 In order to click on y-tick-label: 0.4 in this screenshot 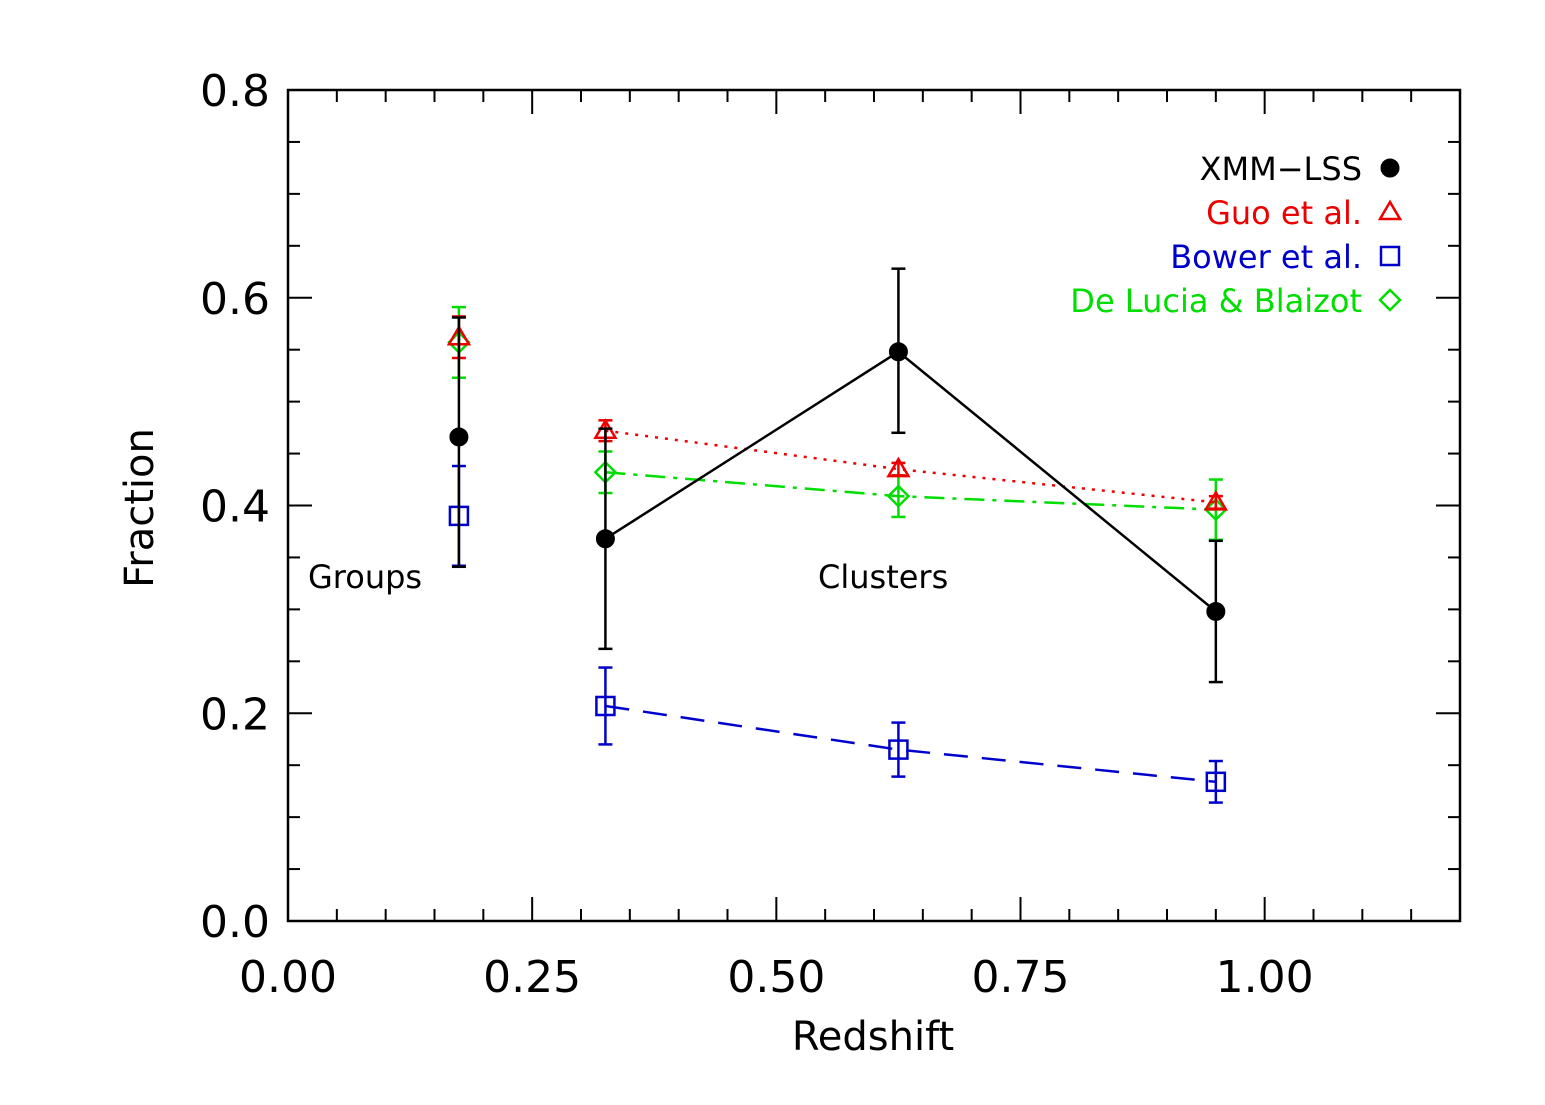, I will do `click(235, 507)`.